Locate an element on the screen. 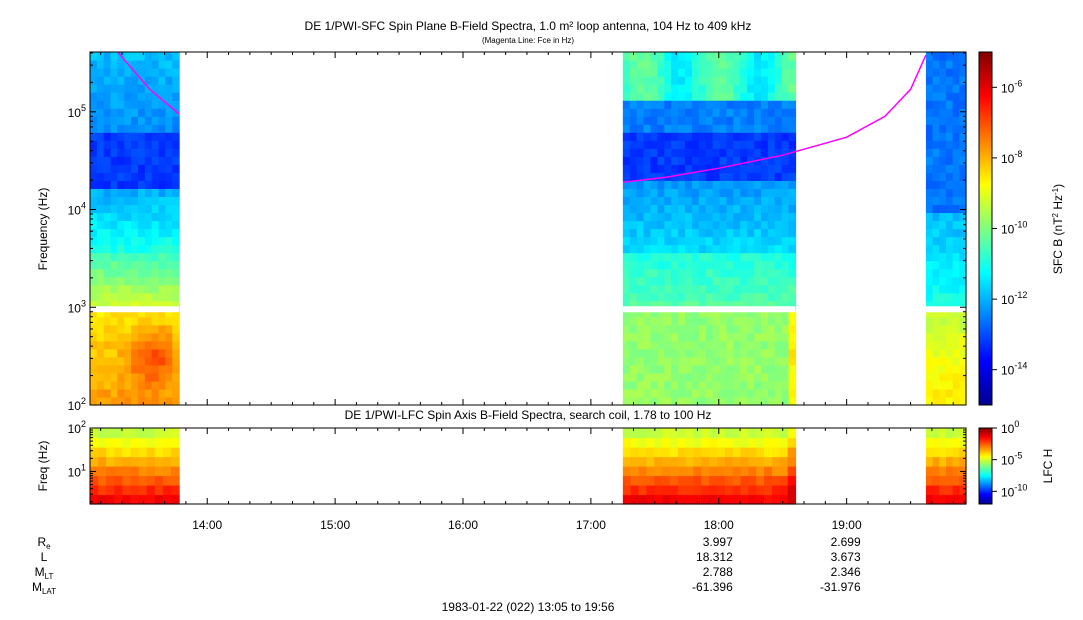 This screenshot has width=1083, height=620. ephemeris-row-label: Re is located at coordinates (44, 543).